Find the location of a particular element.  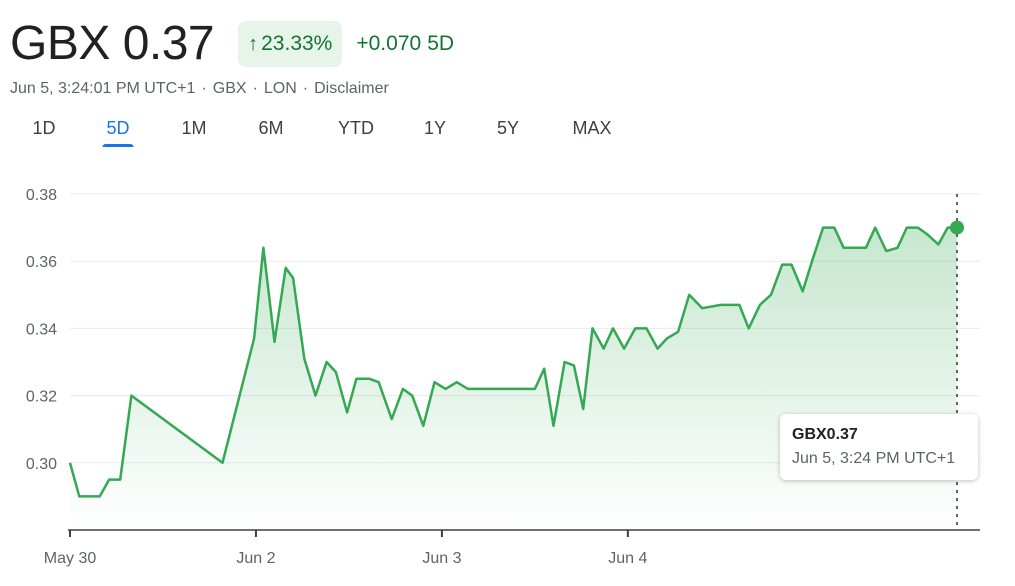

change-absolute: +0.070 5D is located at coordinates (405, 44).